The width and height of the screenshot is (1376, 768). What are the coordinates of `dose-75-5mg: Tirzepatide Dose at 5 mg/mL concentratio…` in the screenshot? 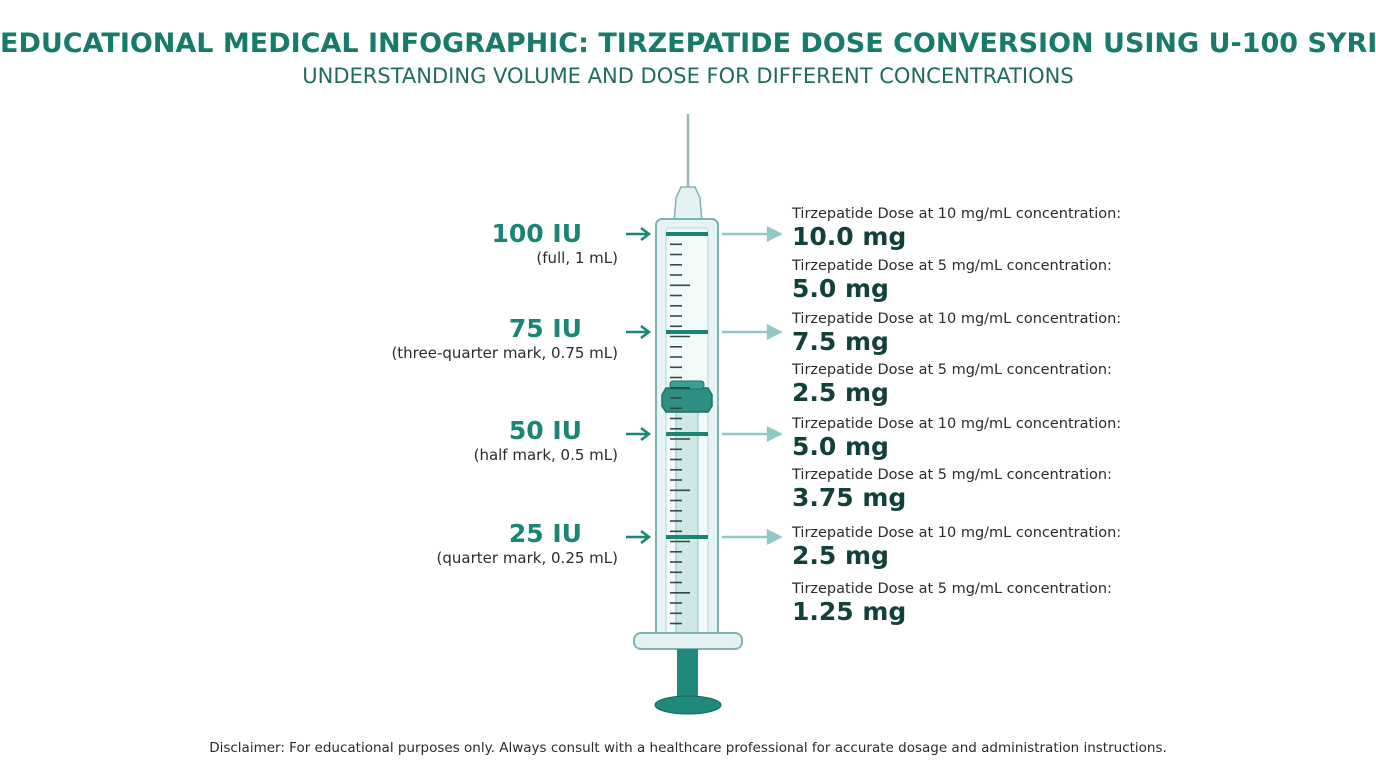 It's located at (952, 384).